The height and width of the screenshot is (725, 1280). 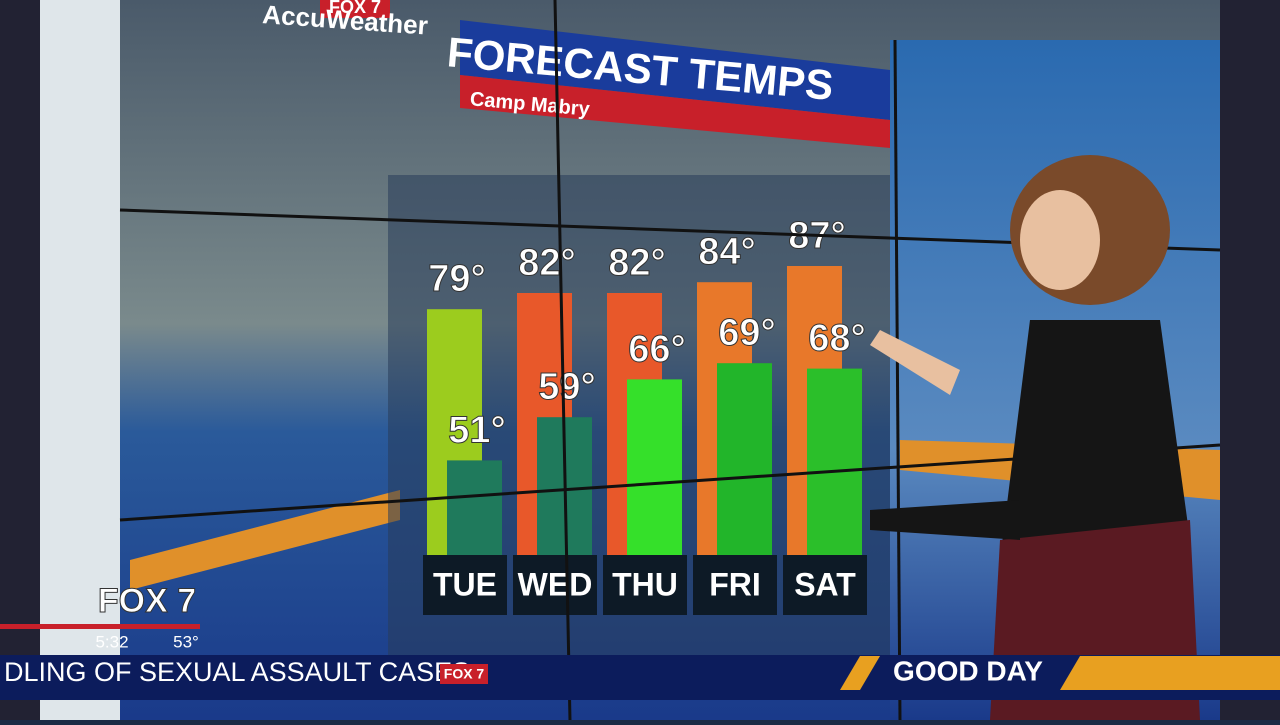 I want to click on corner-rule, so click(x=100, y=626).